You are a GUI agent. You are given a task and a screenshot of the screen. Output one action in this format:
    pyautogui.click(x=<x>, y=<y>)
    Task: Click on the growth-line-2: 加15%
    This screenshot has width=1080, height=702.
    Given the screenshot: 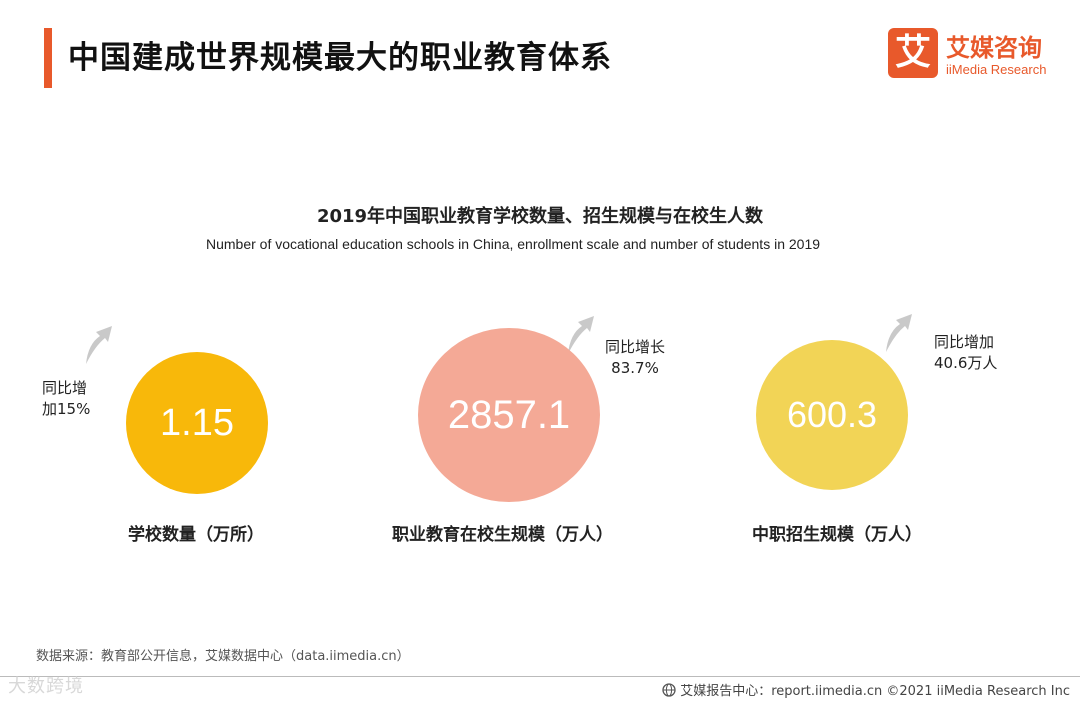 What is the action you would take?
    pyautogui.click(x=66, y=409)
    